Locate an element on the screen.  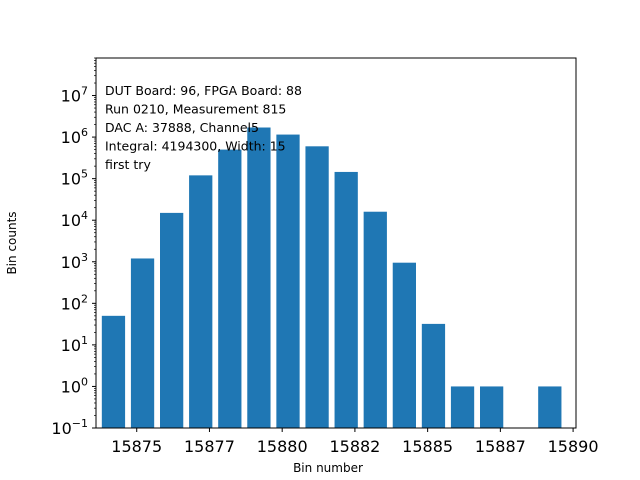
x-tick-label: 15882 is located at coordinates (354, 446).